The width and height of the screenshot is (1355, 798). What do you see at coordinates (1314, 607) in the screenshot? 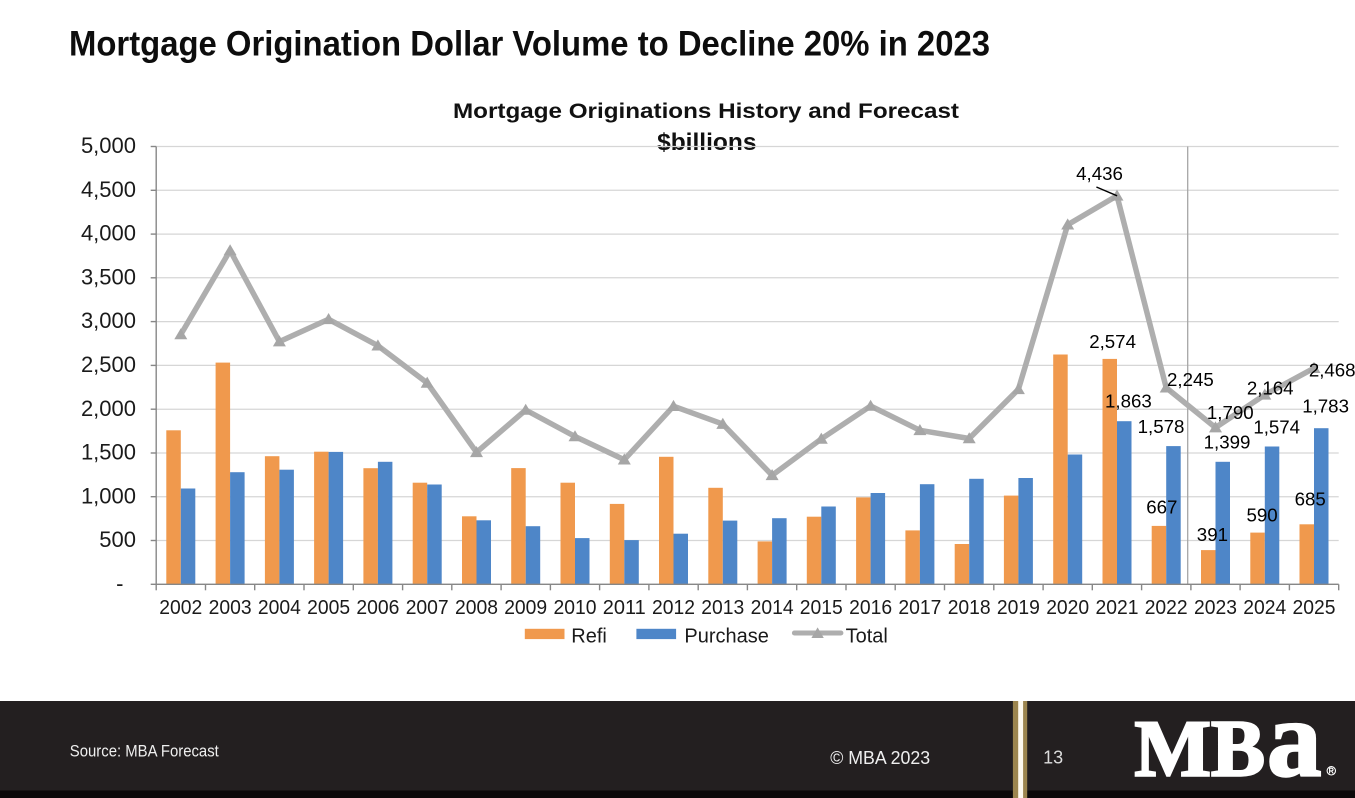
I see `svg-text: 2025` at bounding box center [1314, 607].